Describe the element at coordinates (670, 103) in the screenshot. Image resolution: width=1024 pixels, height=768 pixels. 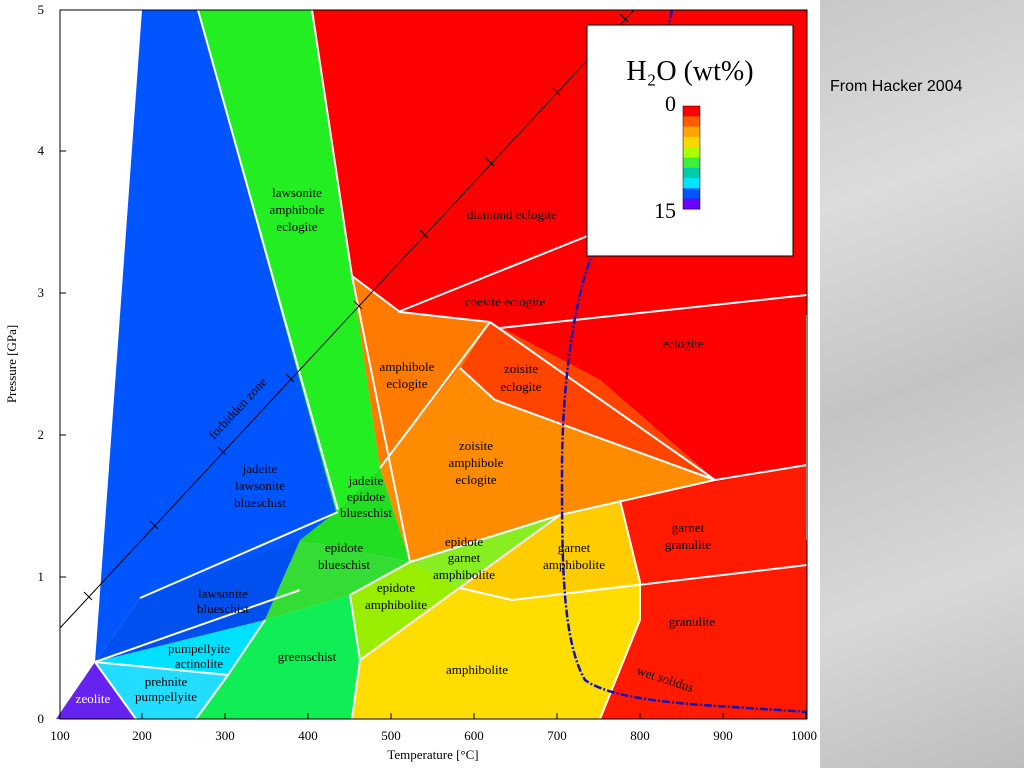
I see `legend-min-label: 0` at that location.